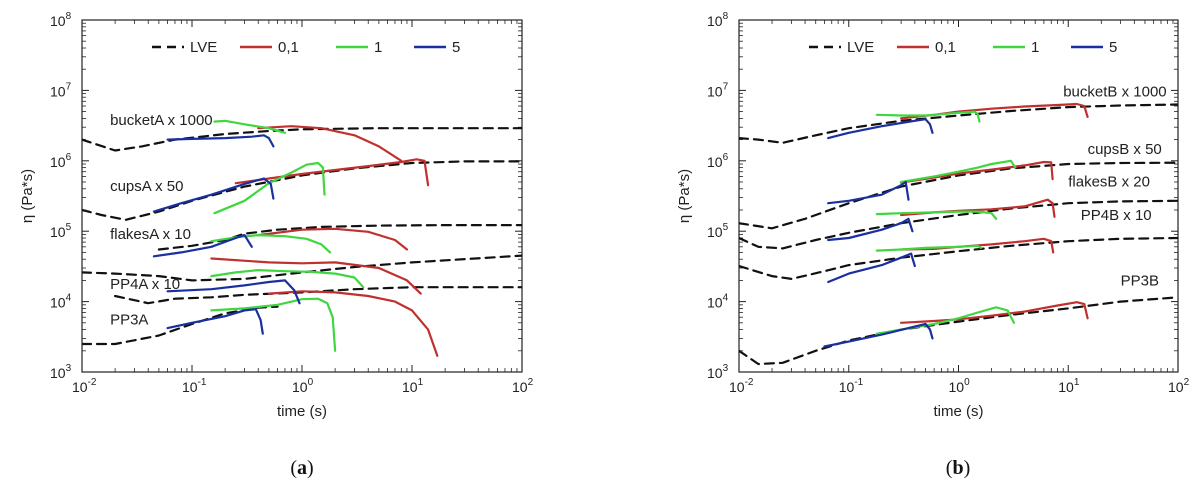  What do you see at coordinates (1109, 182) in the screenshot?
I see `curve-label: flakesB x 20` at bounding box center [1109, 182].